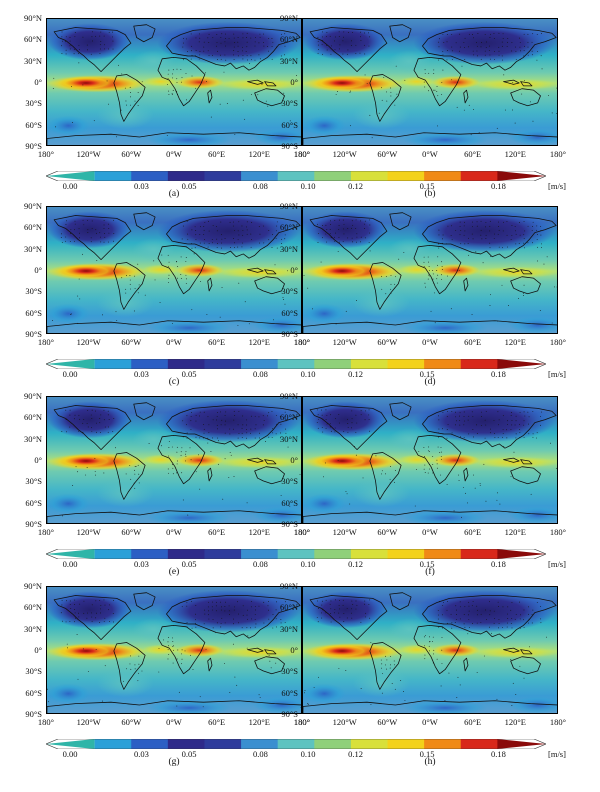  Describe the element at coordinates (88, 342) in the screenshot. I see `lon-tick-label: 120°W` at that location.